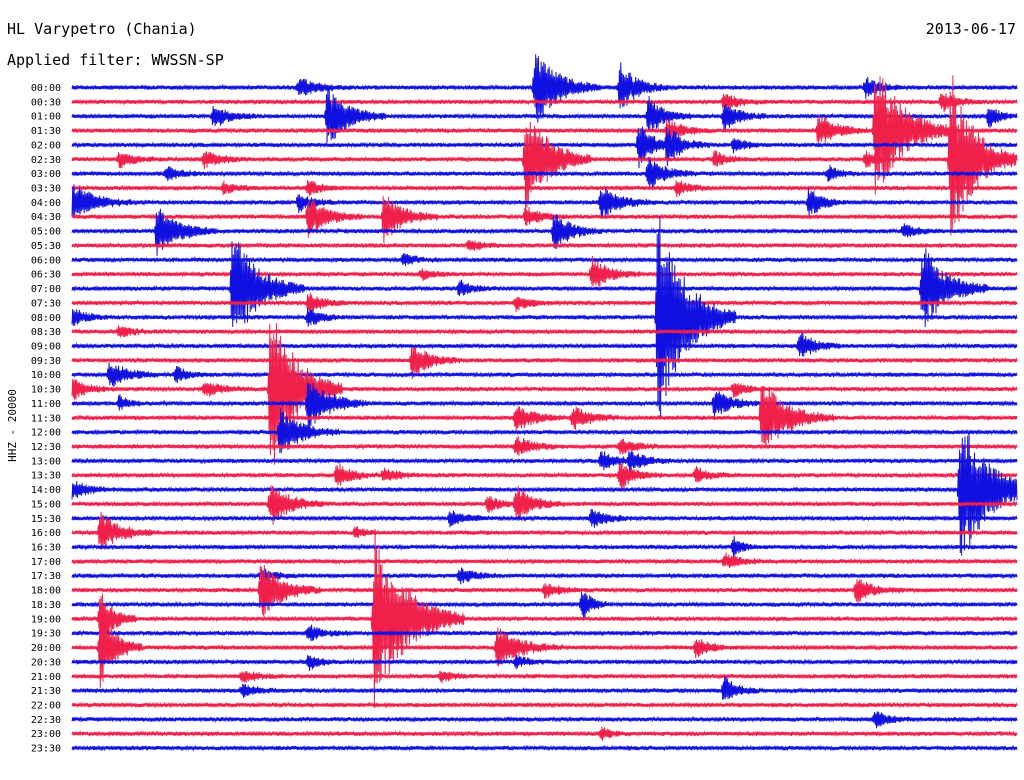 The width and height of the screenshot is (1024, 780). I want to click on time-label-1700: 17:00, so click(46, 562).